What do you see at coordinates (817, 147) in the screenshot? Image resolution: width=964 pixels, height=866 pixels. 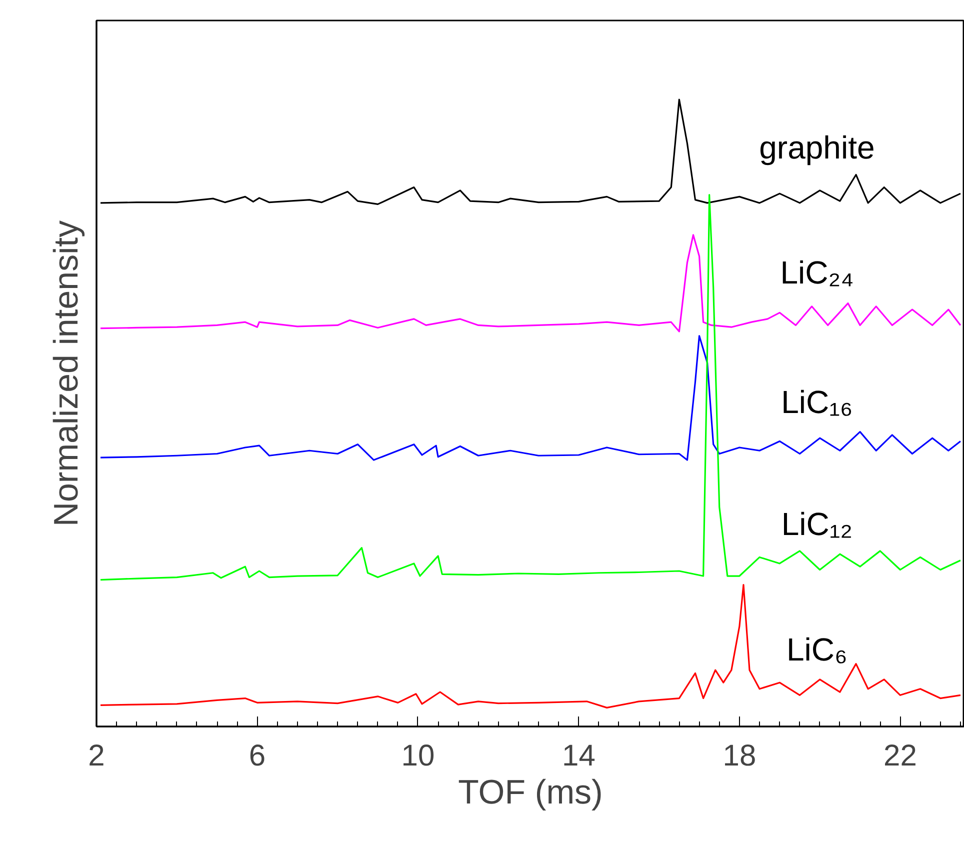 I see `series-label: graphite` at bounding box center [817, 147].